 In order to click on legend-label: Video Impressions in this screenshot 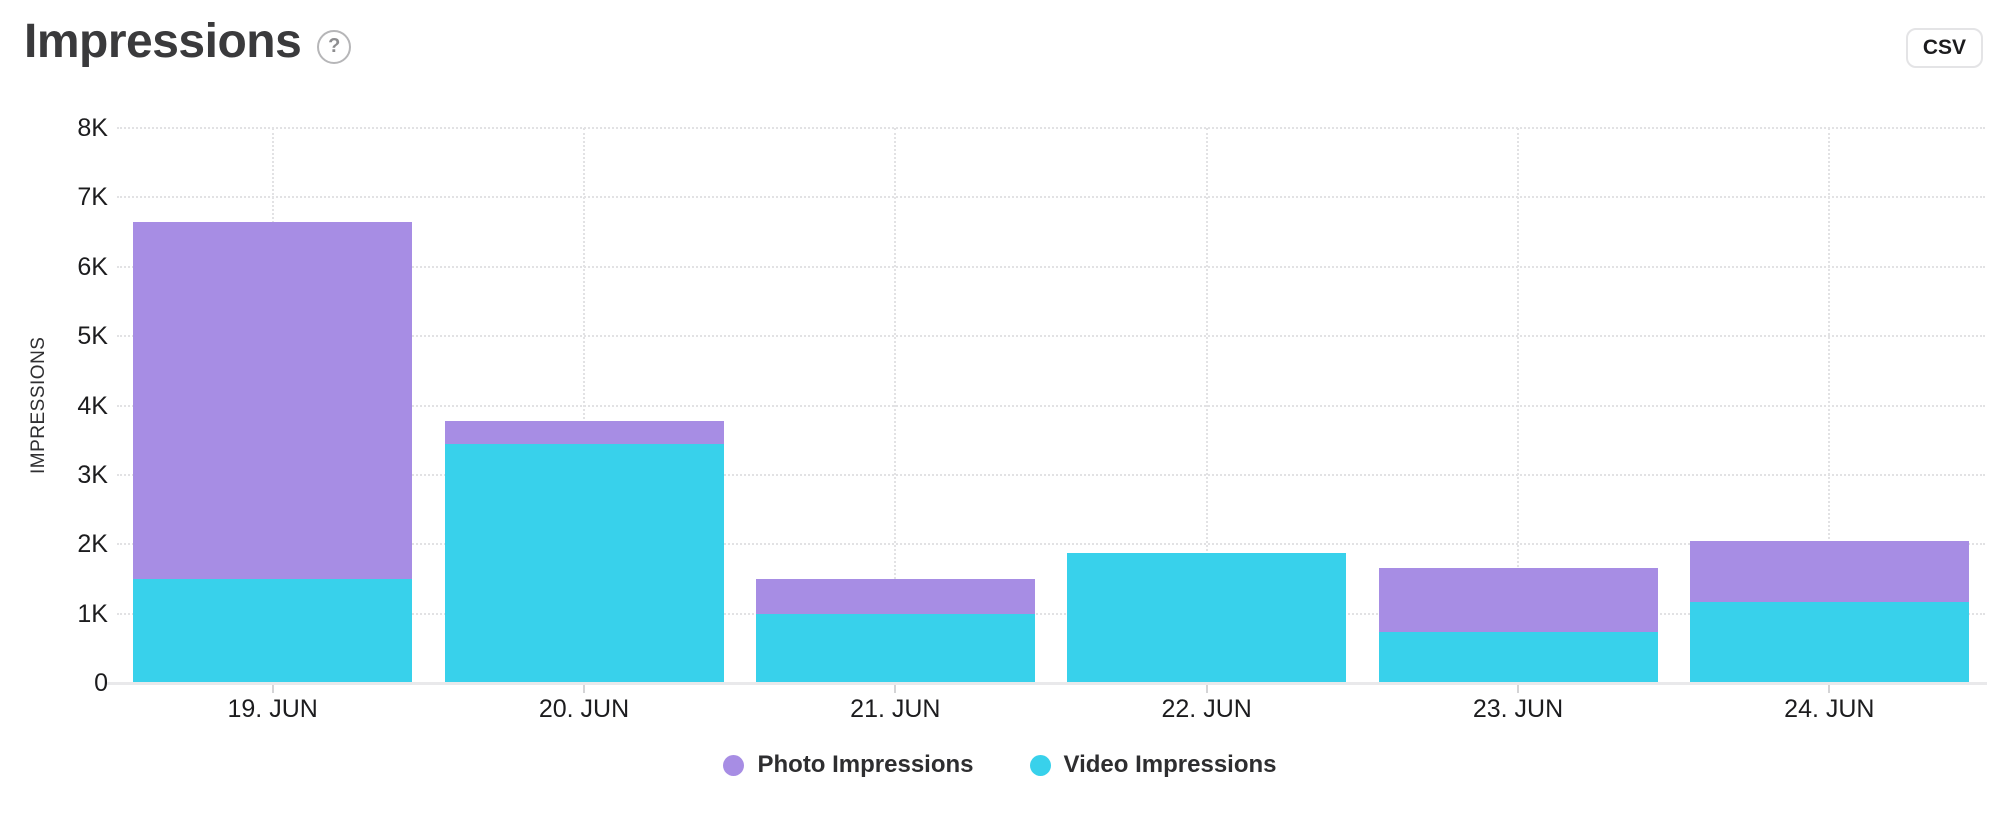, I will do `click(1170, 764)`.